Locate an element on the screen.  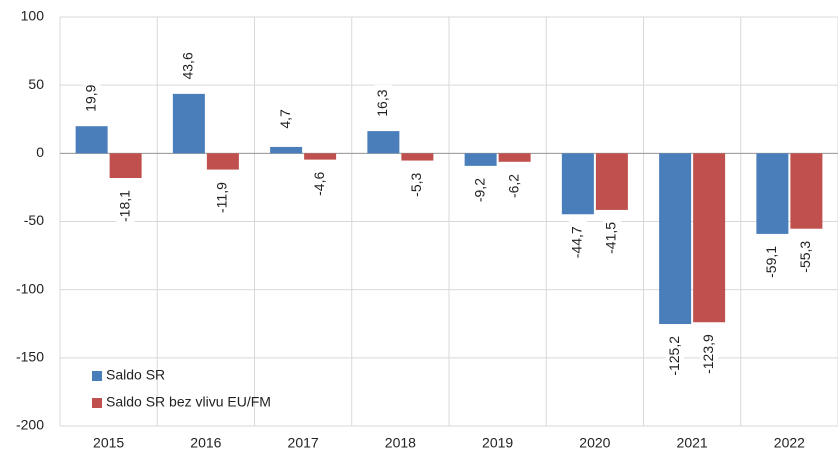
legend-label: Saldo SR is located at coordinates (135, 375).